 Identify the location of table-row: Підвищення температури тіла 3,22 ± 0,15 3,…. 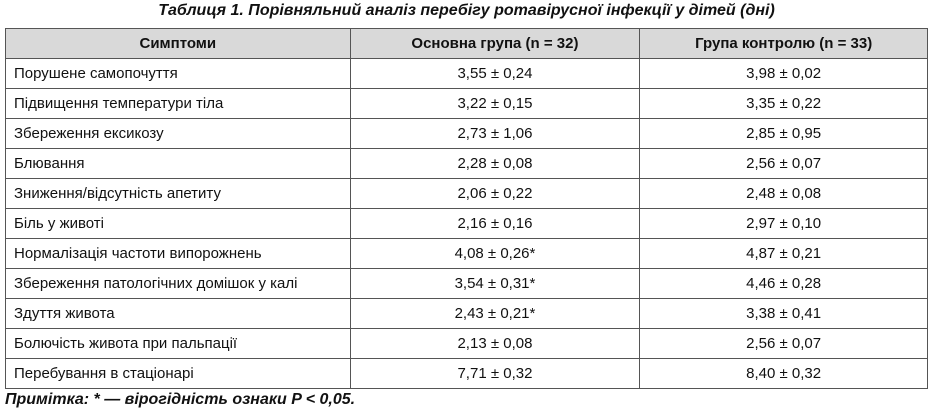
(466, 103).